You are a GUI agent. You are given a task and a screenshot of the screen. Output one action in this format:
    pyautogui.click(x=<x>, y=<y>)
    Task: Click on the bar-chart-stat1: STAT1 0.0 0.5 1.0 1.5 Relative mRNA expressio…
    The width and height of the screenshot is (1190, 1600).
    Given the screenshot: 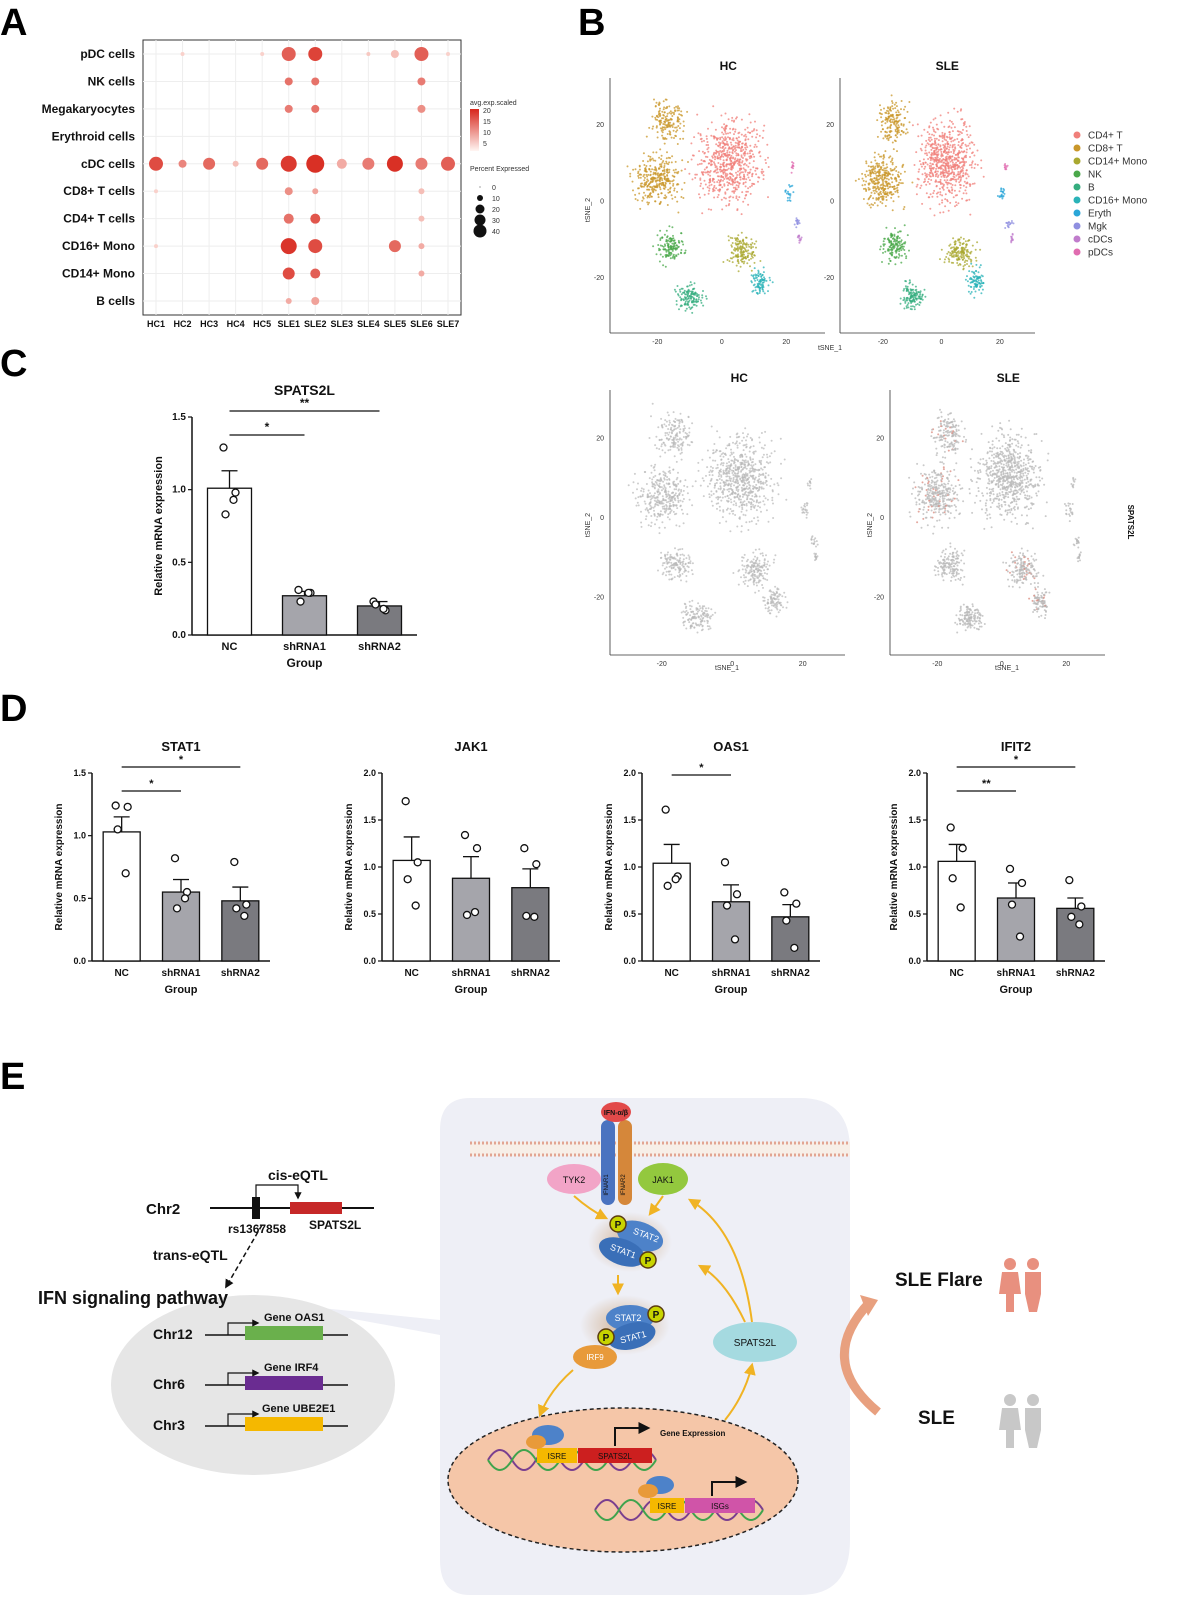 What is the action you would take?
    pyautogui.click(x=162, y=867)
    